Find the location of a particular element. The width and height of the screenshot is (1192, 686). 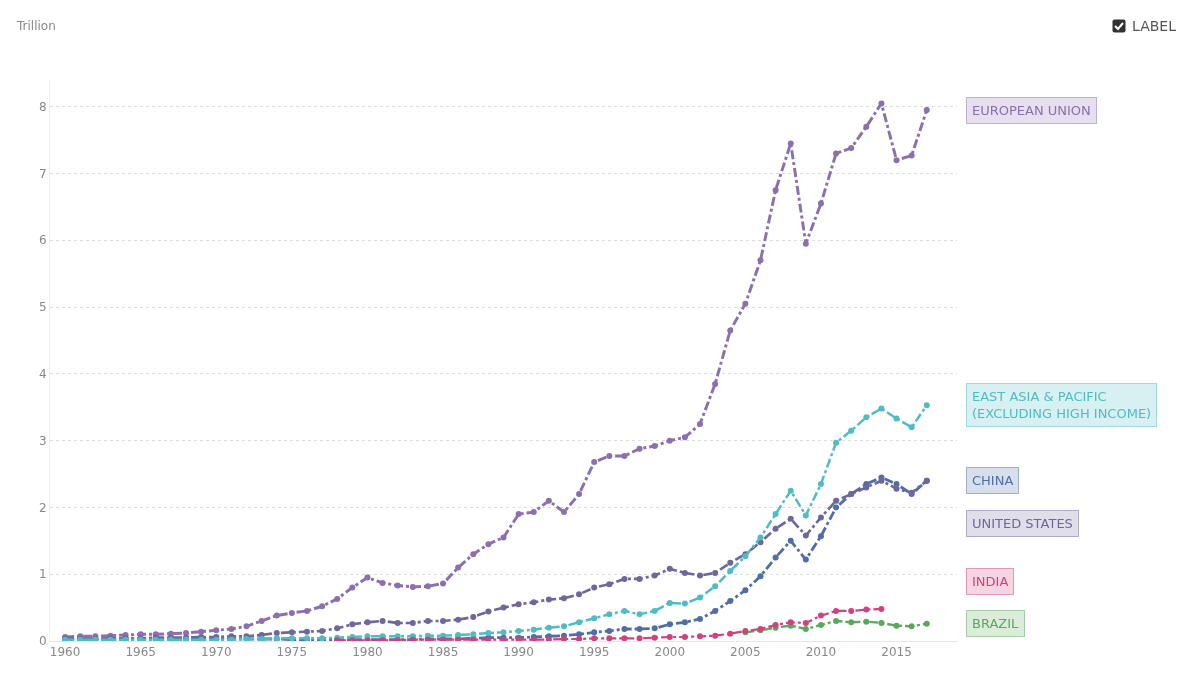

y-axis-title: Trillion is located at coordinates (36, 26).